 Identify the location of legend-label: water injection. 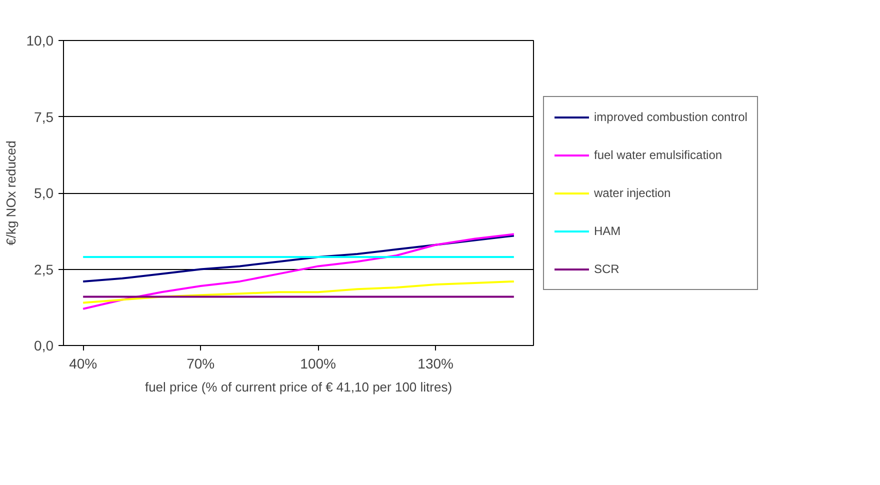
(632, 193).